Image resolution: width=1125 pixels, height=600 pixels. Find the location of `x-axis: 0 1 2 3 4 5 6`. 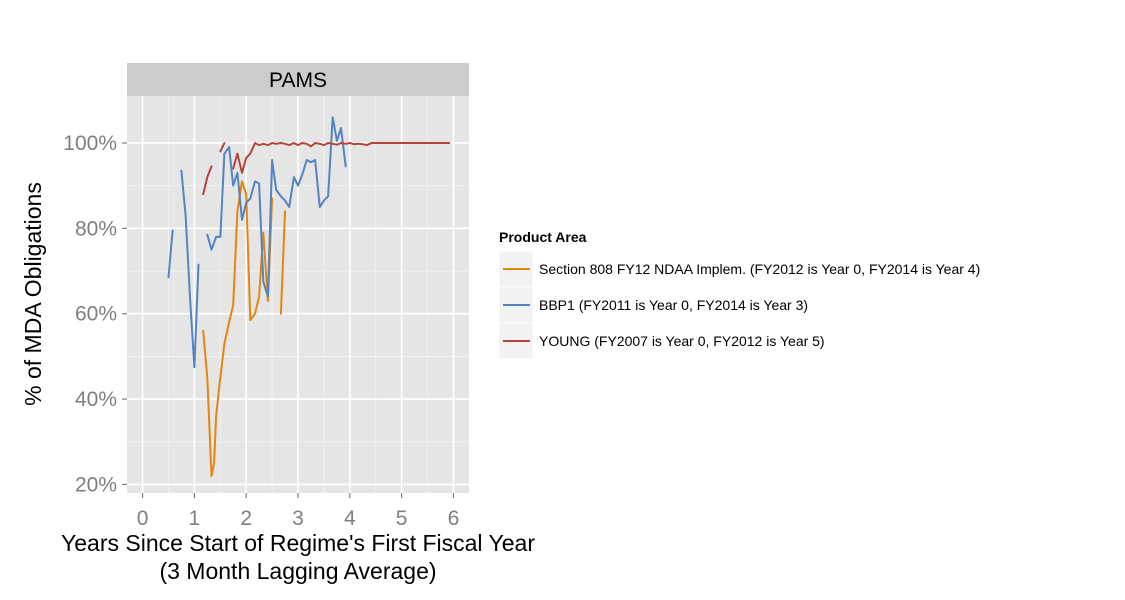

x-axis: 0 1 2 3 4 5 6 is located at coordinates (298, 511).